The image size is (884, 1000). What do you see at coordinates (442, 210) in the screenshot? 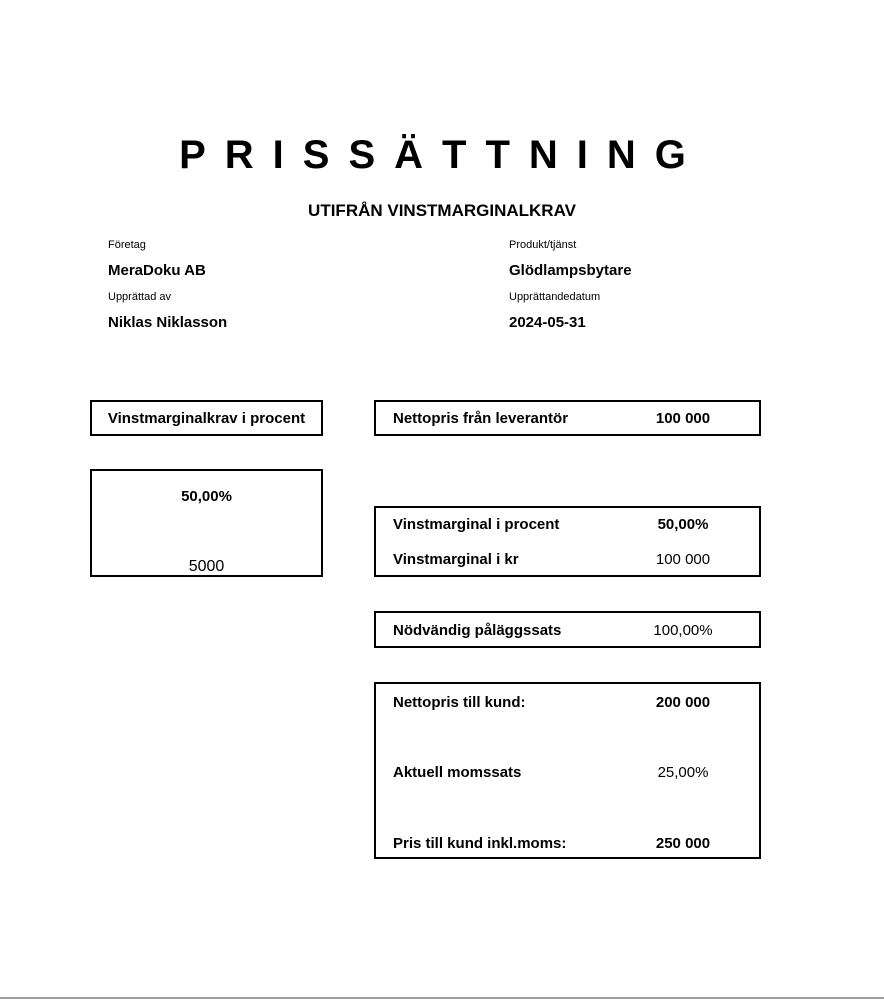
I see `page-subtitle: UTIFRÅN VINSTMARGINALKRAV` at bounding box center [442, 210].